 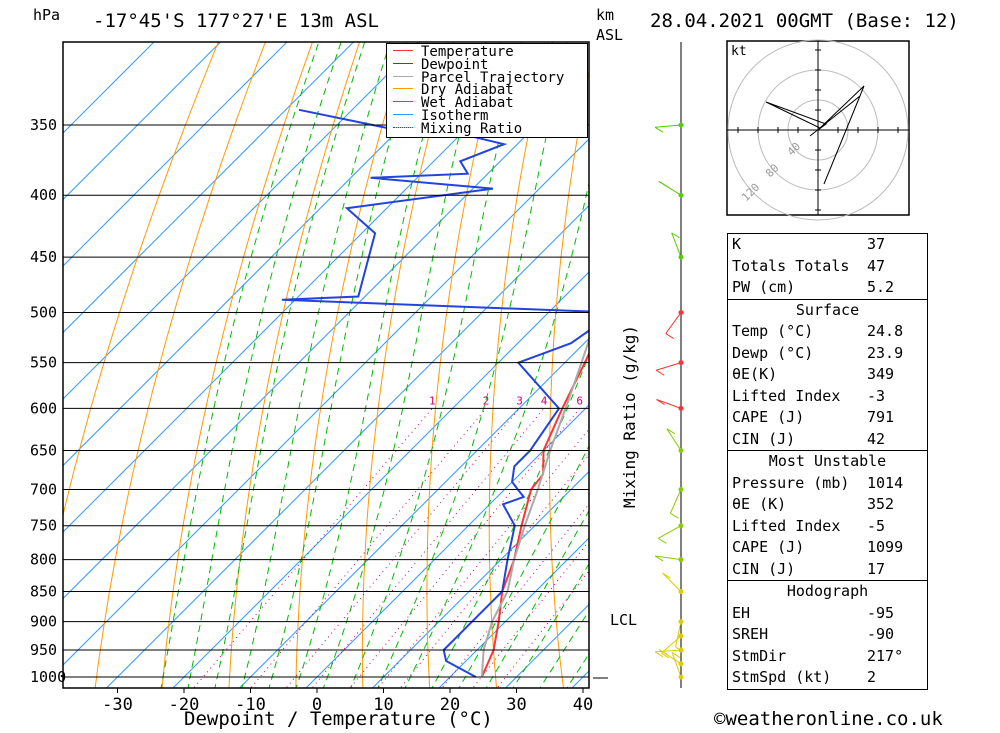 What do you see at coordinates (827, 678) in the screenshot?
I see `hodograph-index-row: StmSpd (kt) 2` at bounding box center [827, 678].